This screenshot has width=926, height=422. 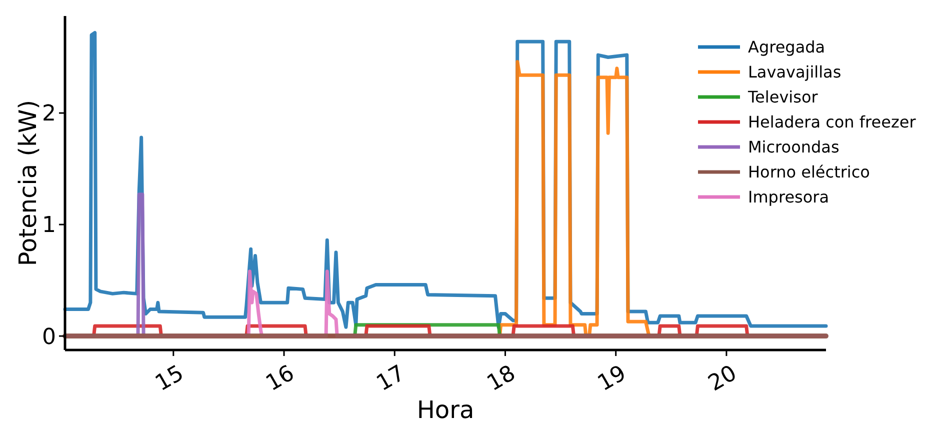 What do you see at coordinates (169, 378) in the screenshot?
I see `x-tick-label: 15` at bounding box center [169, 378].